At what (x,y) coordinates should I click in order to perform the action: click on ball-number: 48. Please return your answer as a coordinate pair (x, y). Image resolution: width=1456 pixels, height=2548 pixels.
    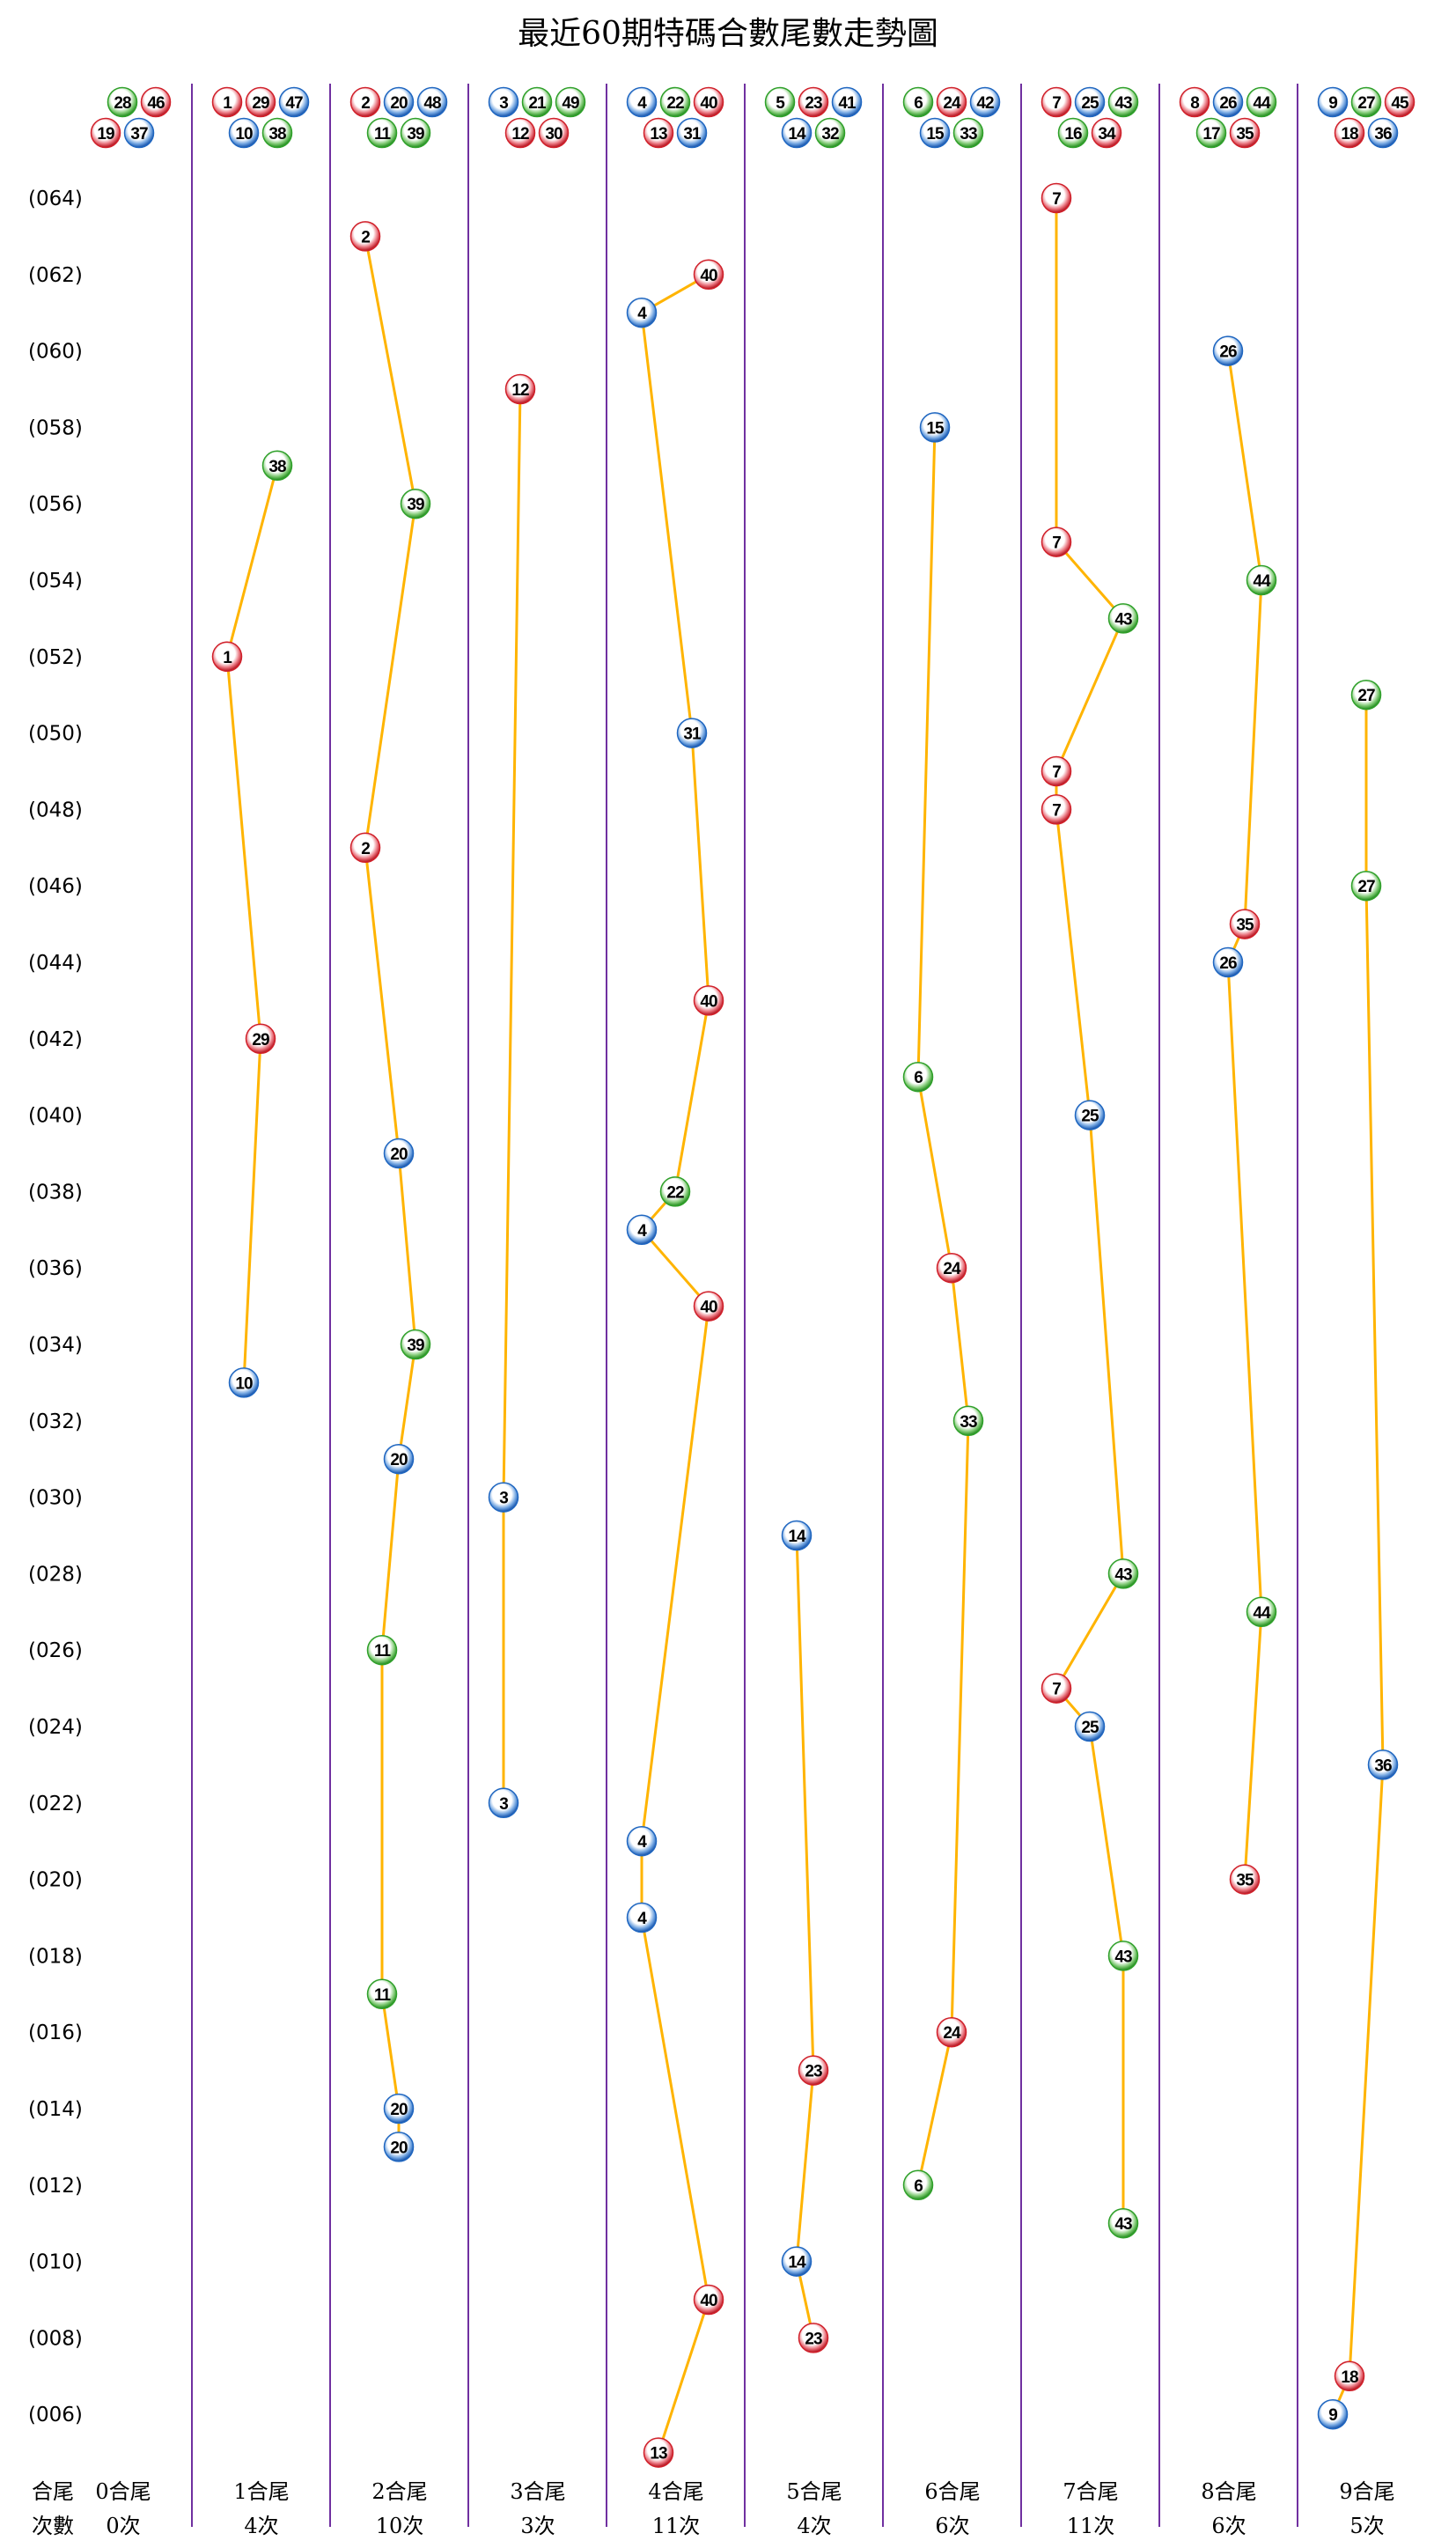
    Looking at the image, I should click on (432, 103).